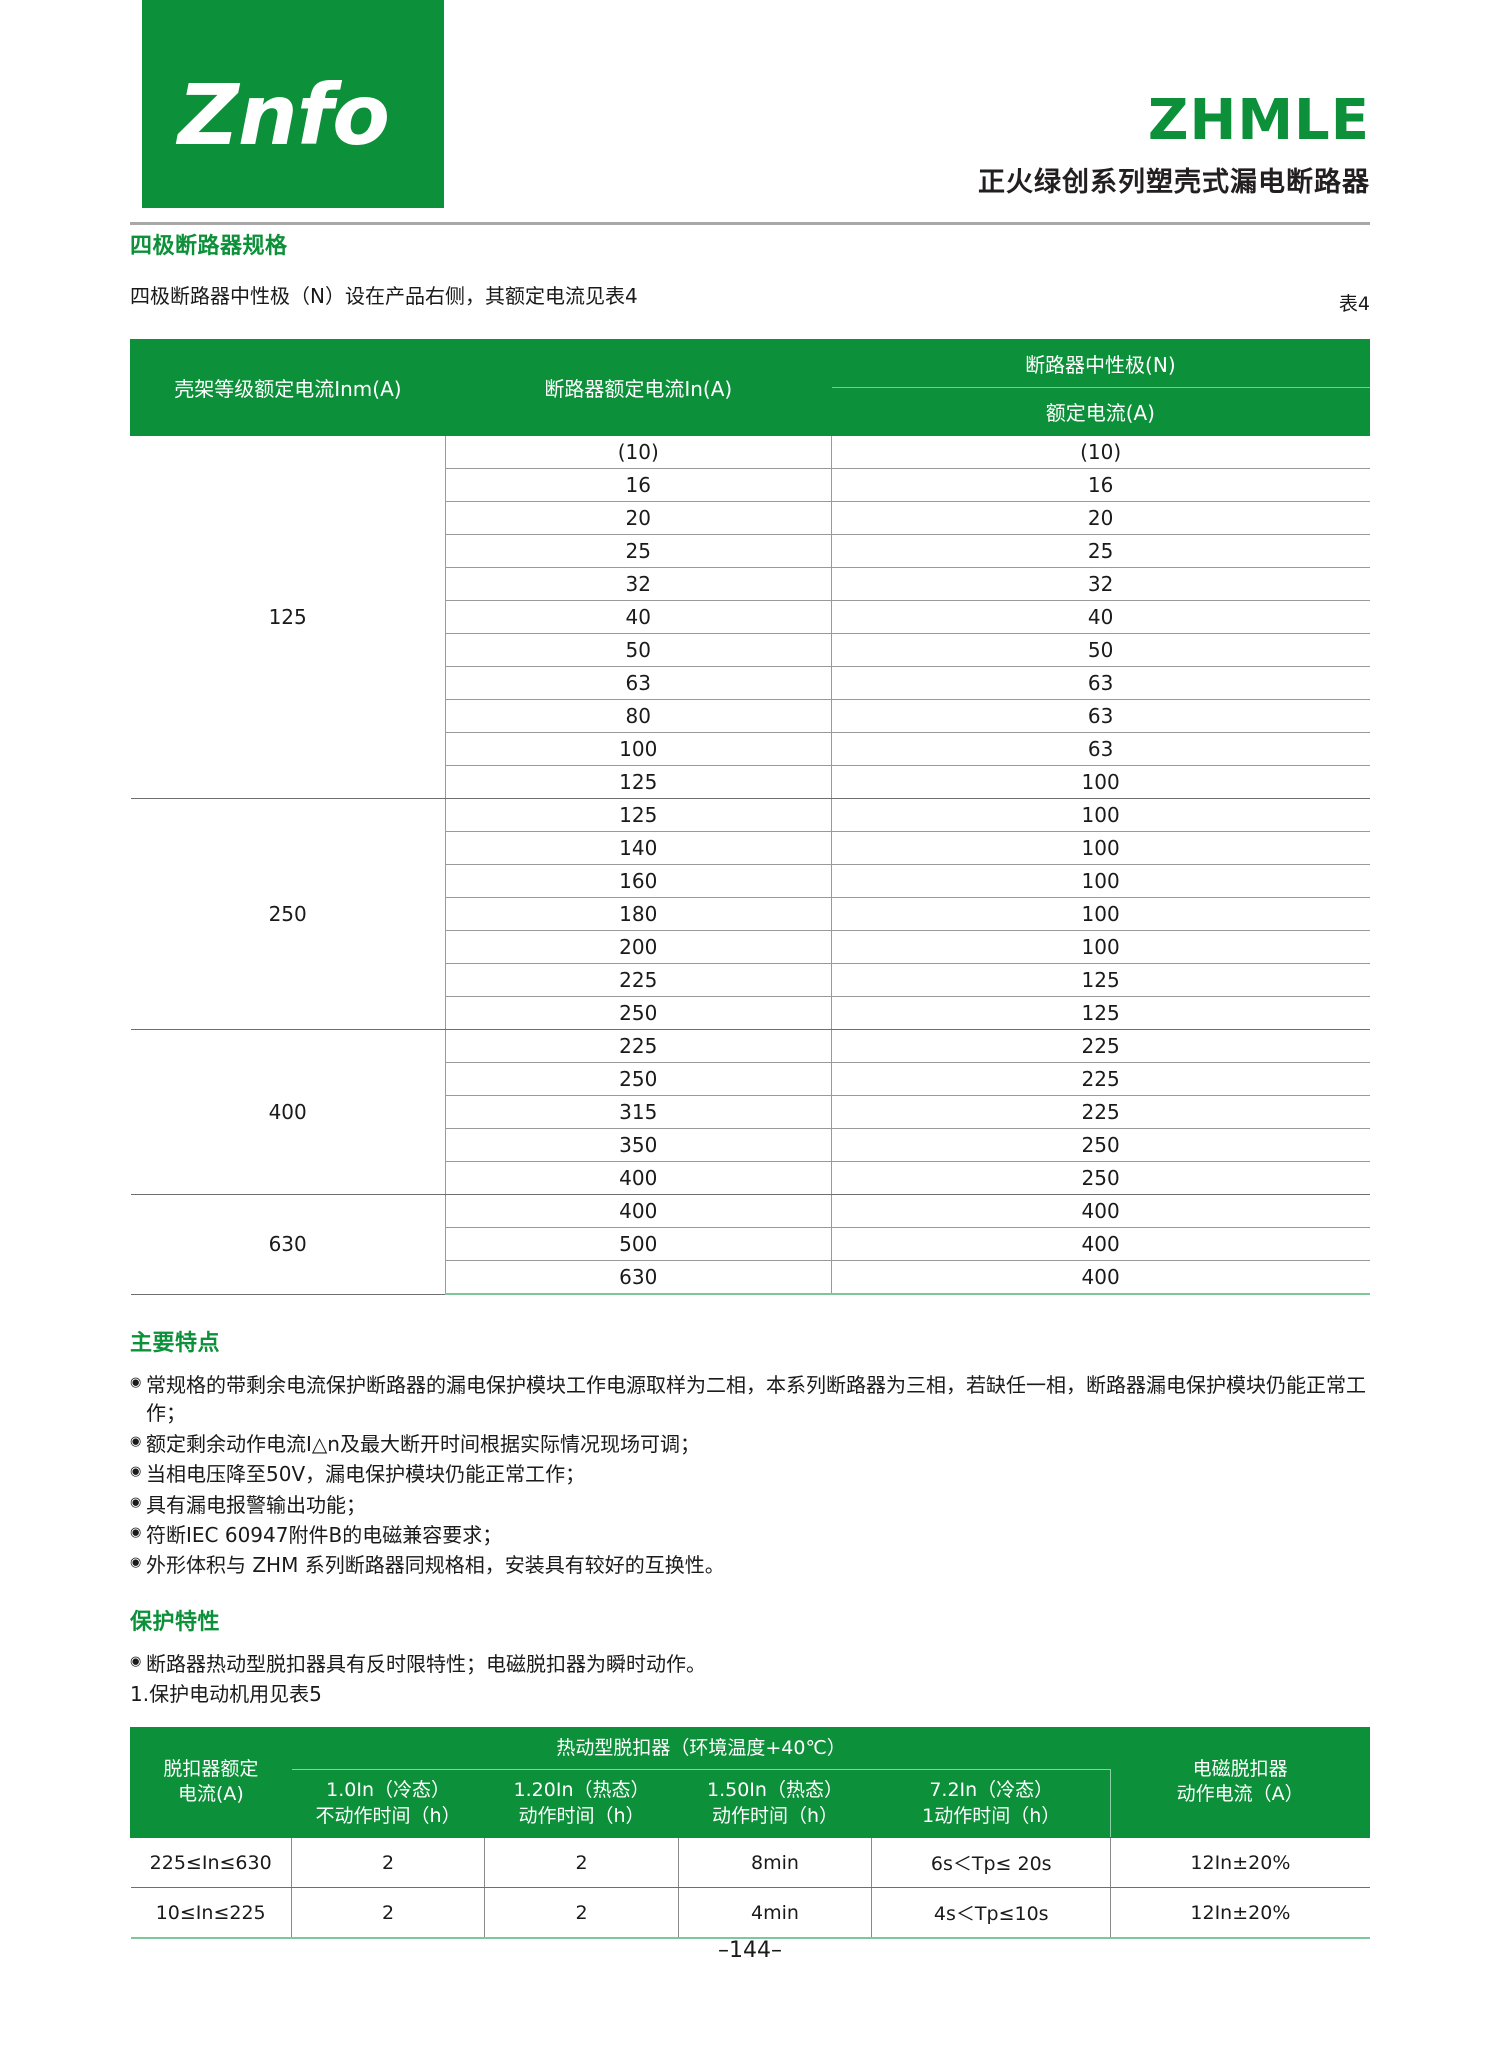  Describe the element at coordinates (256, 1504) in the screenshot. I see `feature-bullet-text: 具有漏电报警输出功能；` at that location.